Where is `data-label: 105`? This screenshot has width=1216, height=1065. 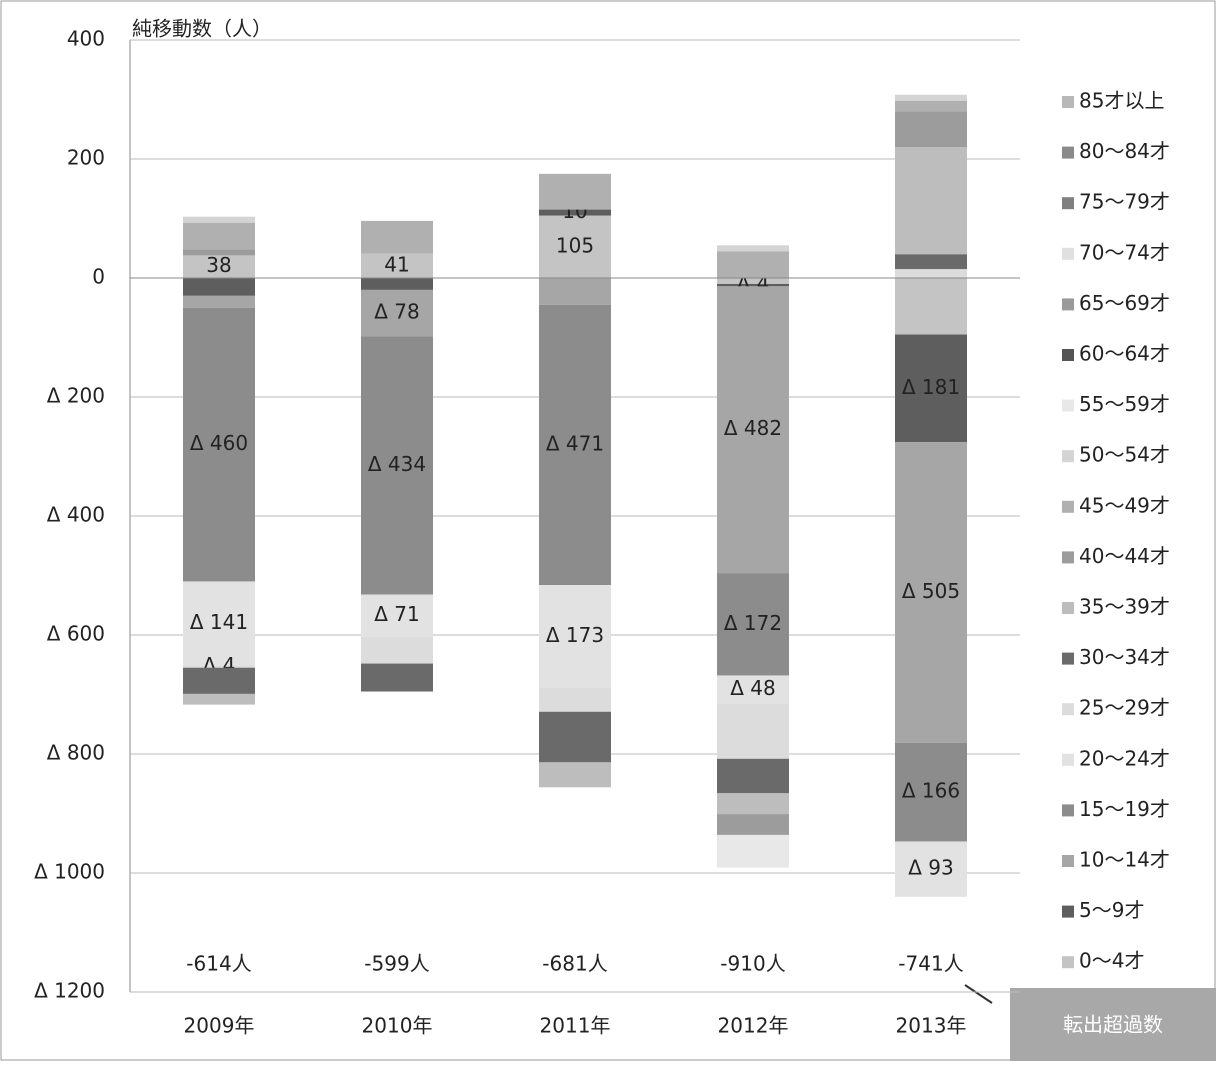 data-label: 105 is located at coordinates (575, 245).